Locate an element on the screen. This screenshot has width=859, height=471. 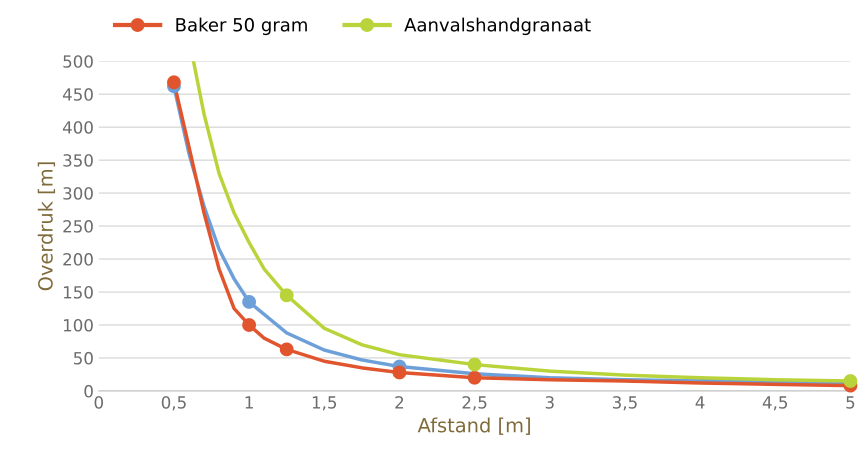
x-tick-label: 1 is located at coordinates (249, 402).